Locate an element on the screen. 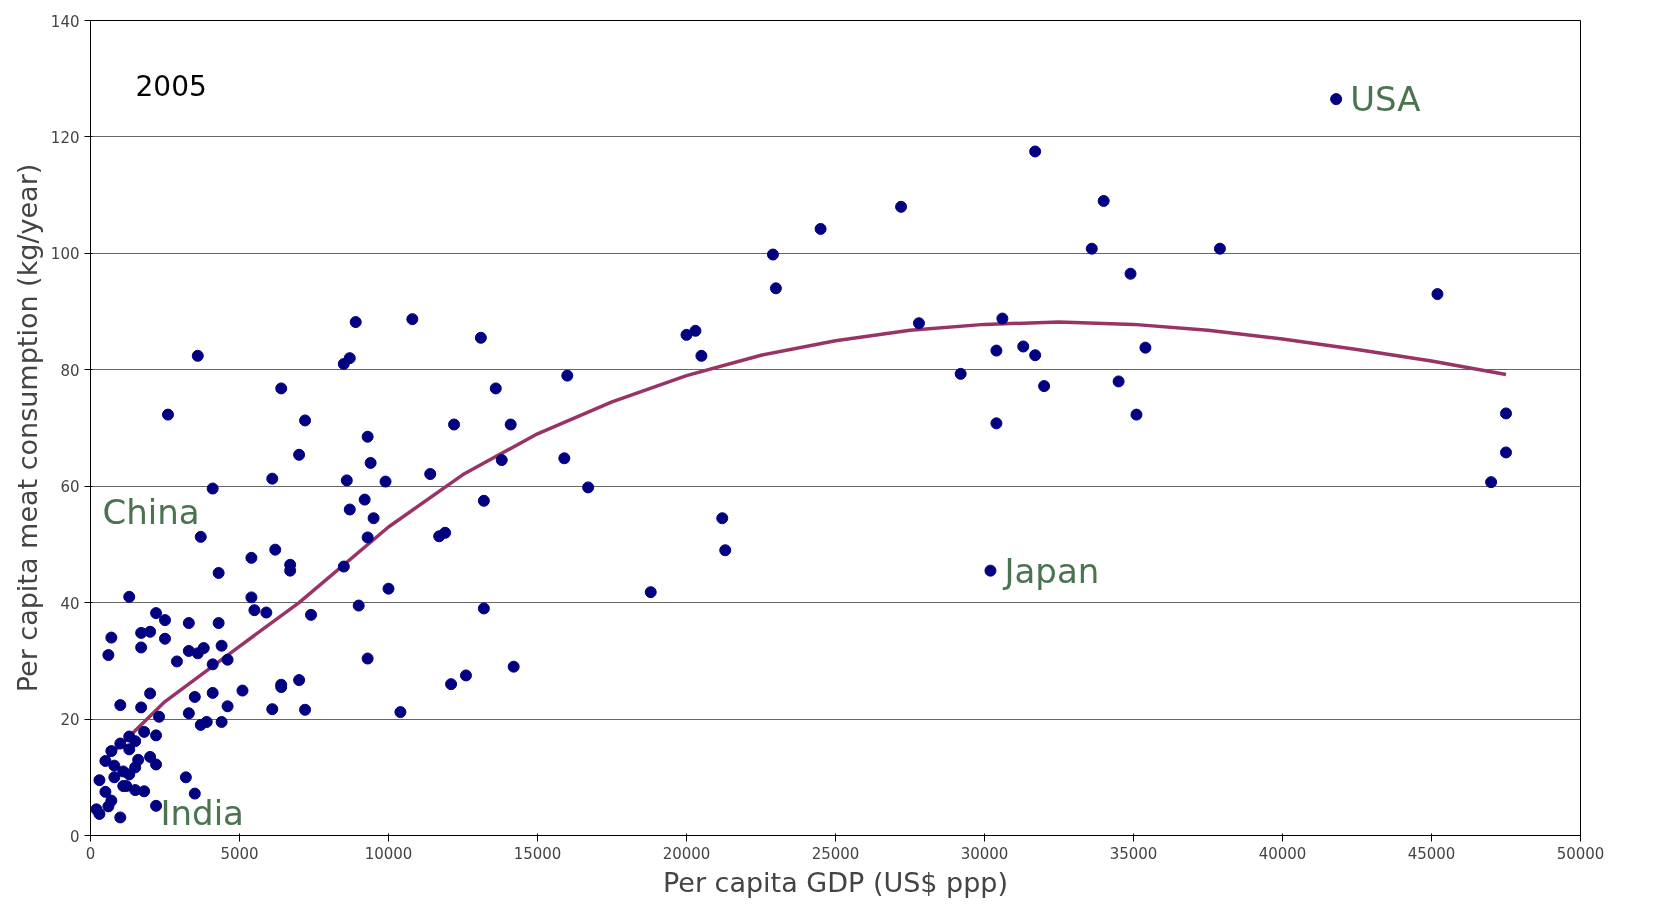 This screenshot has height=922, width=1661. x-tick-label: 25000 is located at coordinates (835, 853).